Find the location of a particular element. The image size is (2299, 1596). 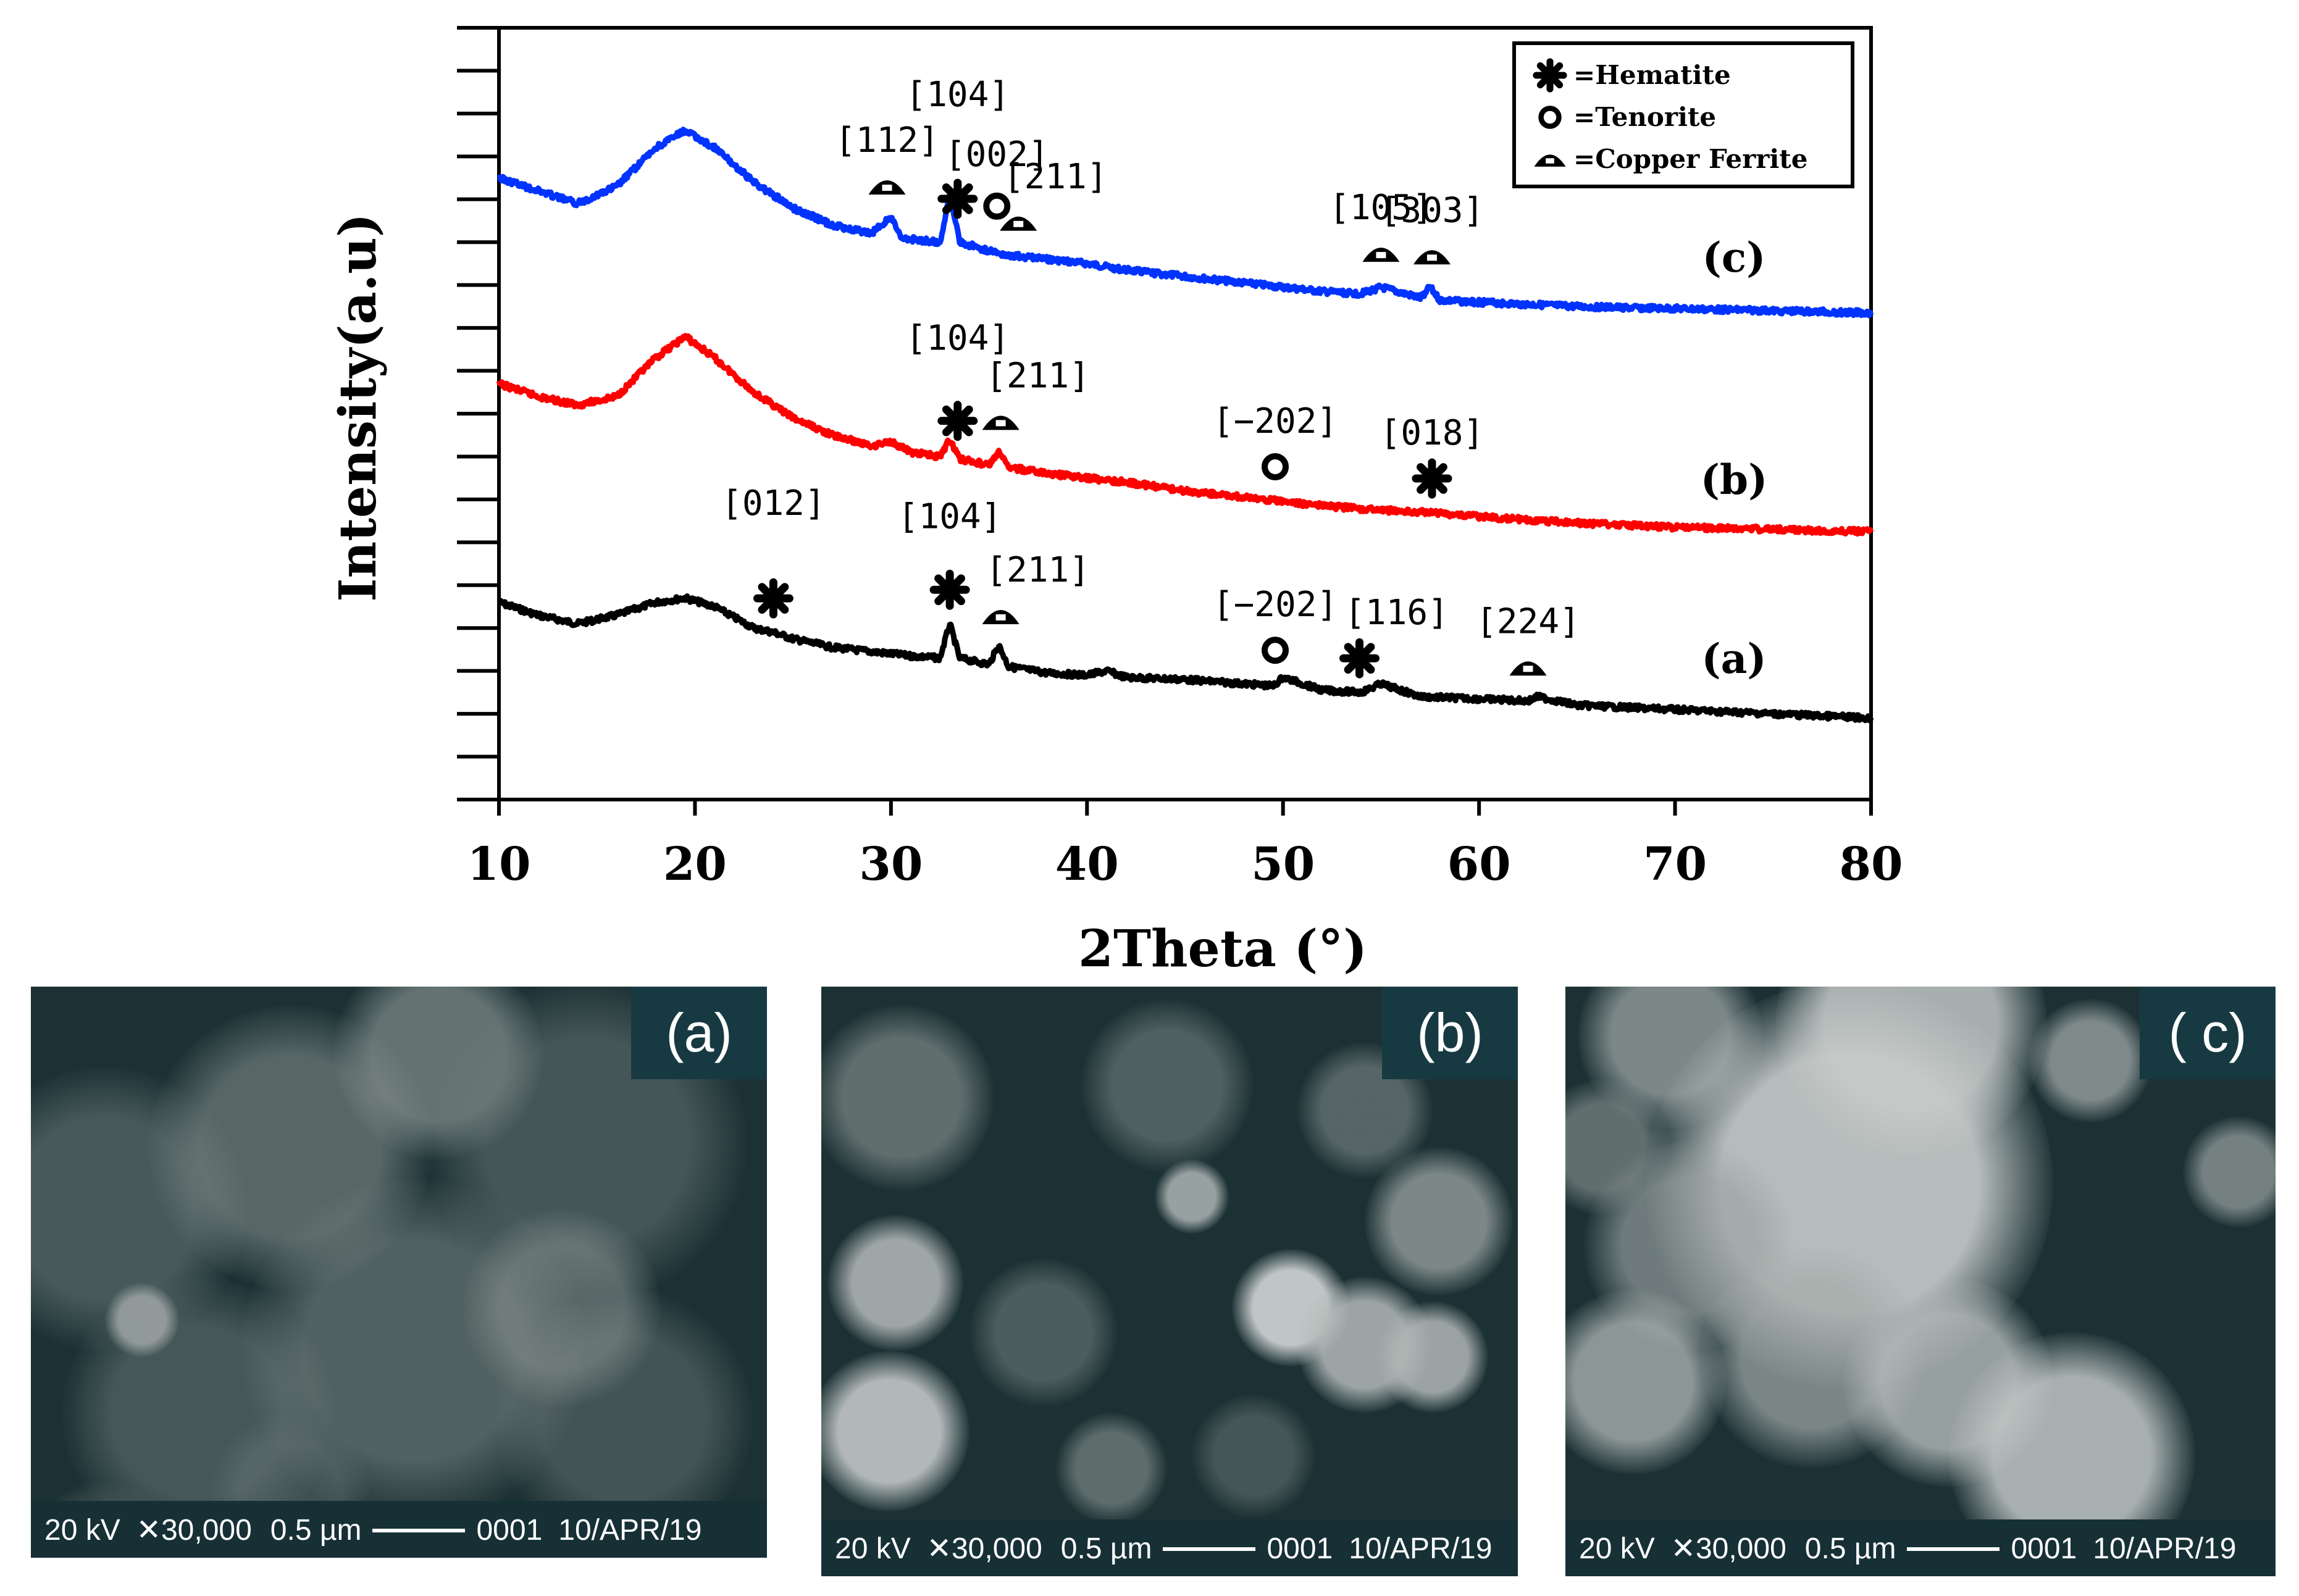

peak-annotation: [018] is located at coordinates (1432, 433).